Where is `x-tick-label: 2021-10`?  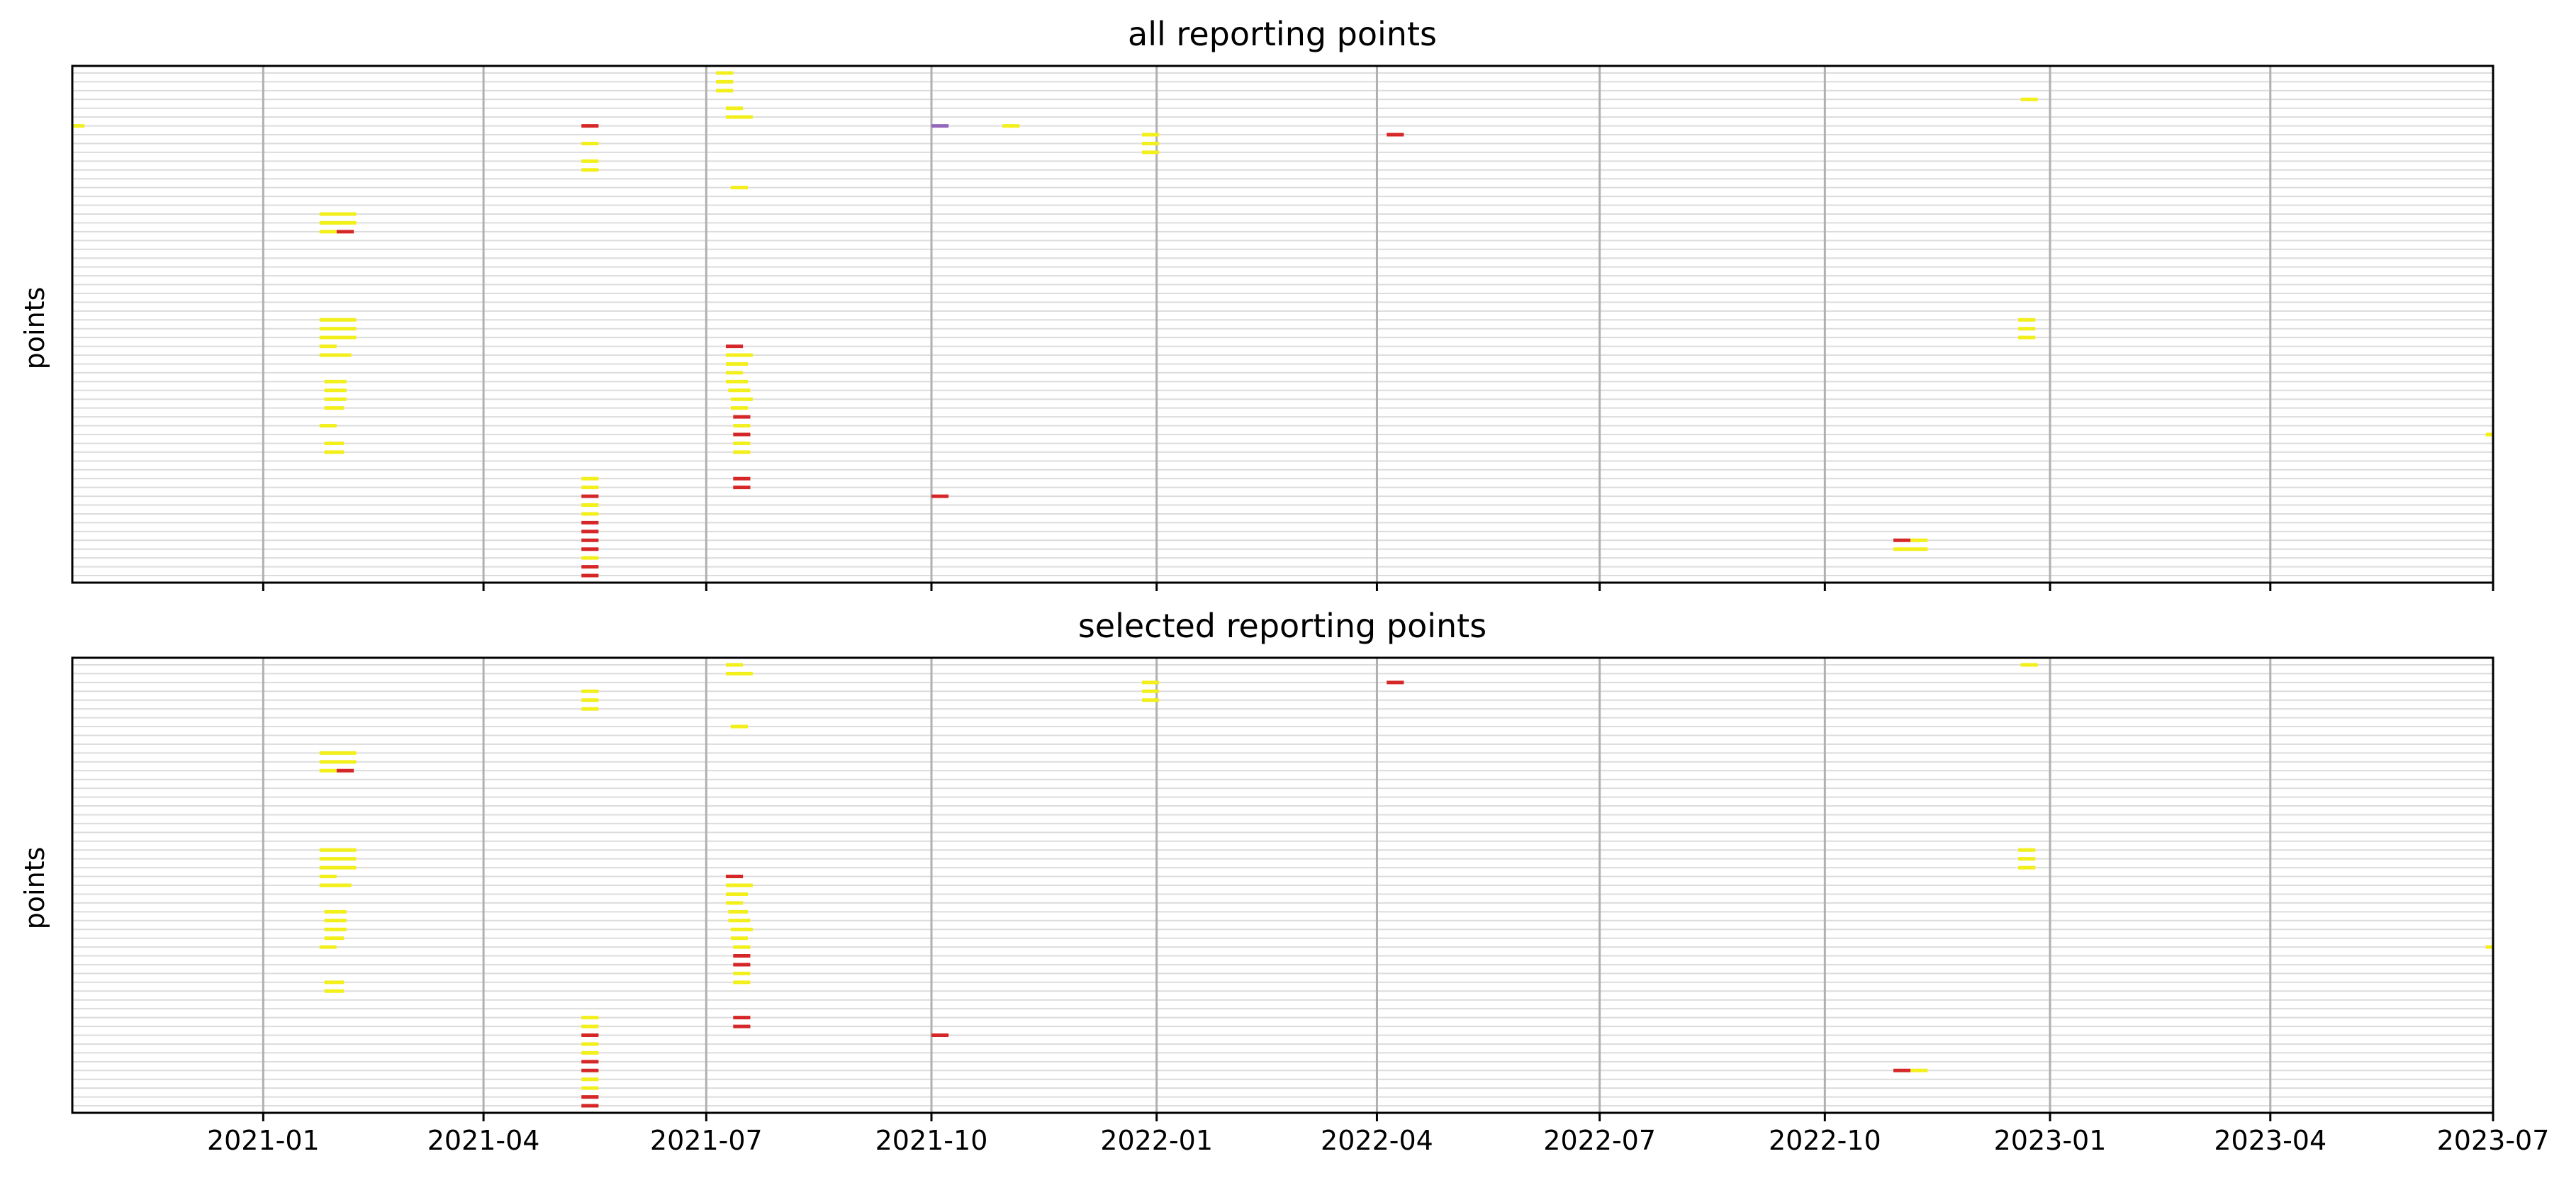
x-tick-label: 2021-10 is located at coordinates (932, 1140).